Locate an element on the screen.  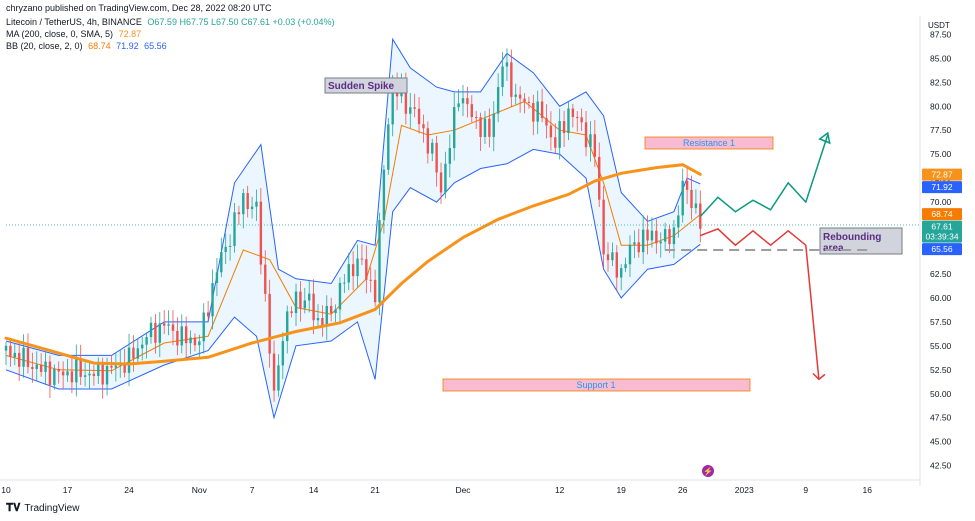
support-label: Support 1 is located at coordinates (595, 385).